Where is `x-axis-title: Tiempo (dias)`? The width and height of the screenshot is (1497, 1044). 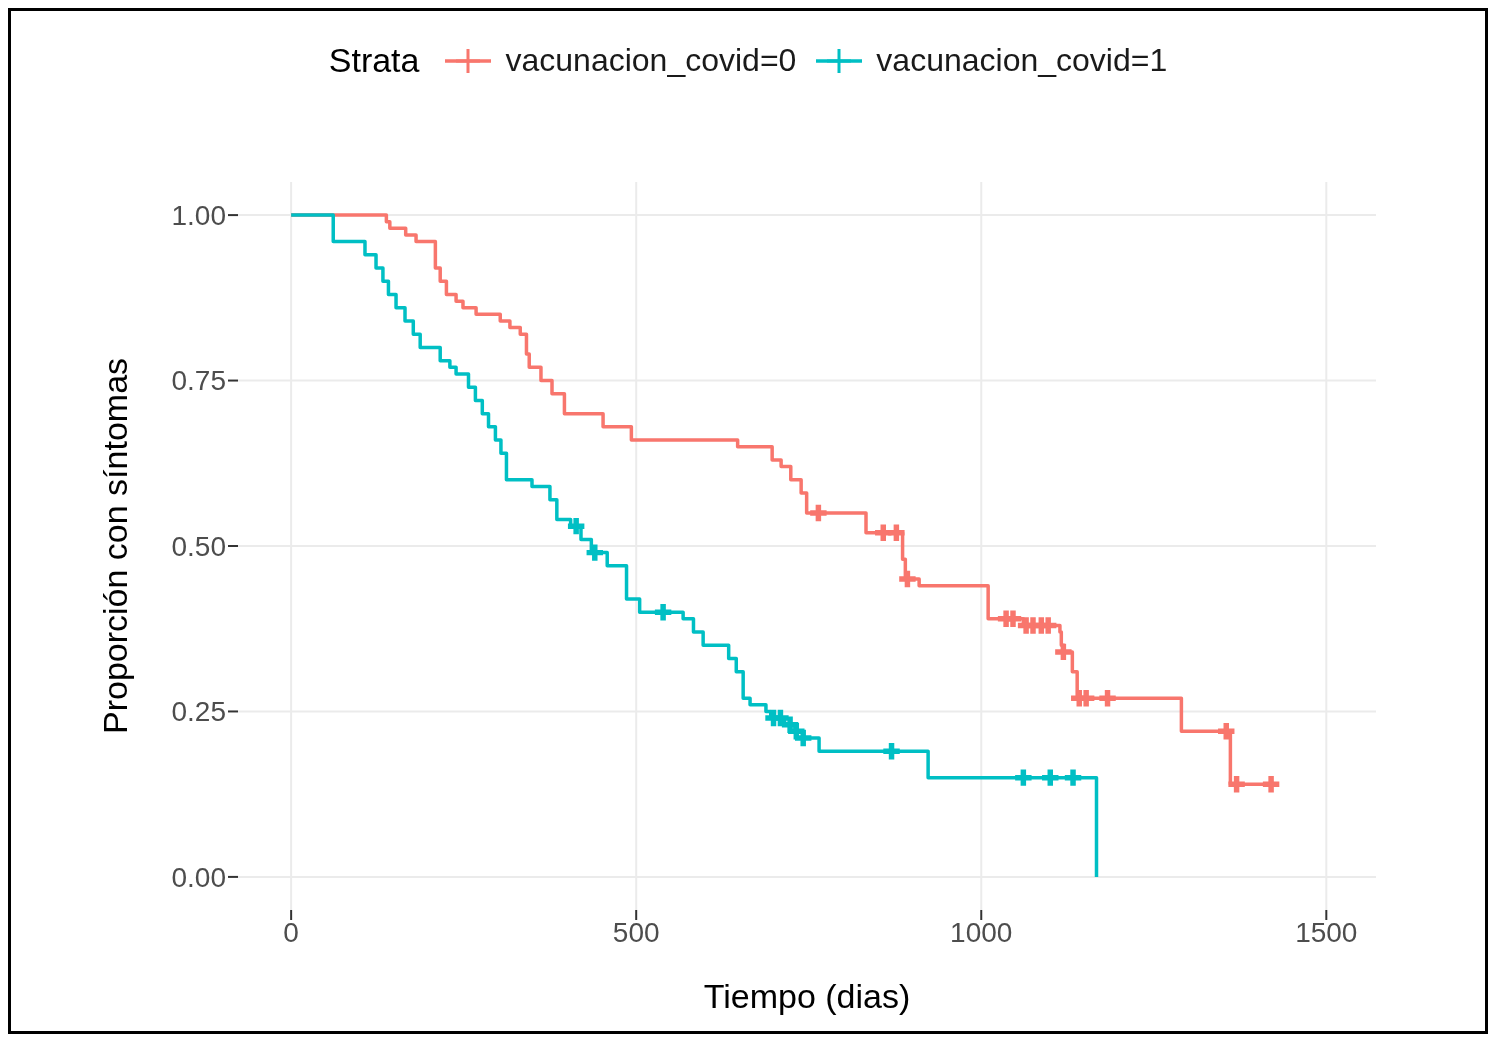
x-axis-title: Tiempo (dias) is located at coordinates (807, 996).